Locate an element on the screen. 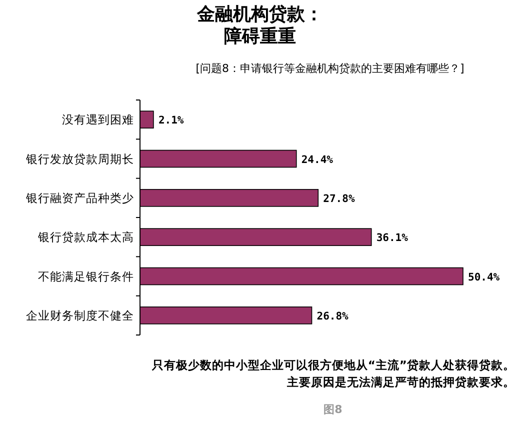 Image resolution: width=520 pixels, height=423 pixels. data-label: 26.8% is located at coordinates (333, 316).